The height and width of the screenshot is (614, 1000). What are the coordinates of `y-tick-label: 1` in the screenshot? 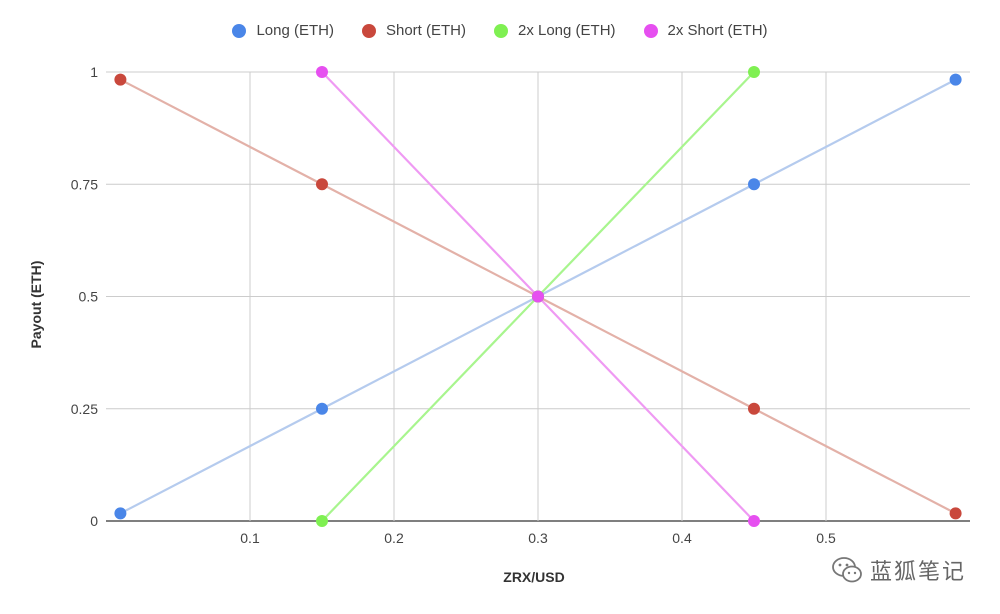 It's located at (94, 72).